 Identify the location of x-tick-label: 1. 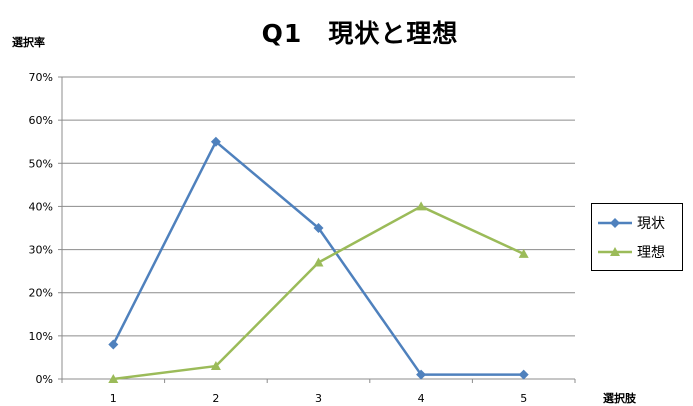
(113, 398).